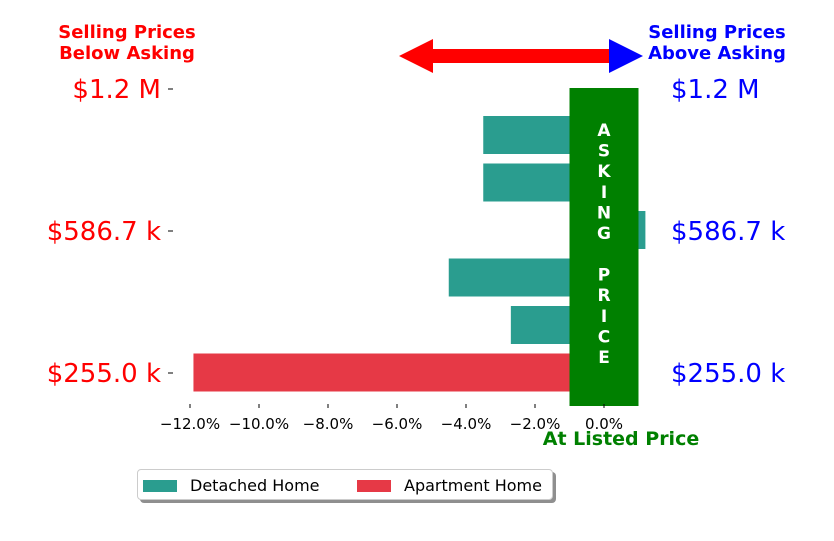 The image size is (834, 541). What do you see at coordinates (524, 56) in the screenshot?
I see `arrow-shaft` at bounding box center [524, 56].